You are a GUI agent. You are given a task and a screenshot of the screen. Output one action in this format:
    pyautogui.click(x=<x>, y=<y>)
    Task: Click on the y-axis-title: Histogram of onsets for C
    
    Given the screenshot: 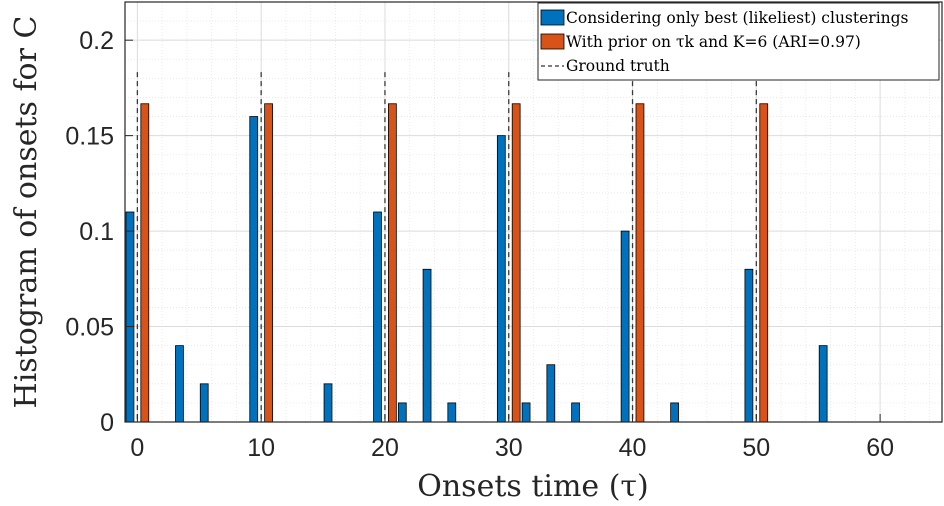 What is the action you would take?
    pyautogui.click(x=26, y=212)
    